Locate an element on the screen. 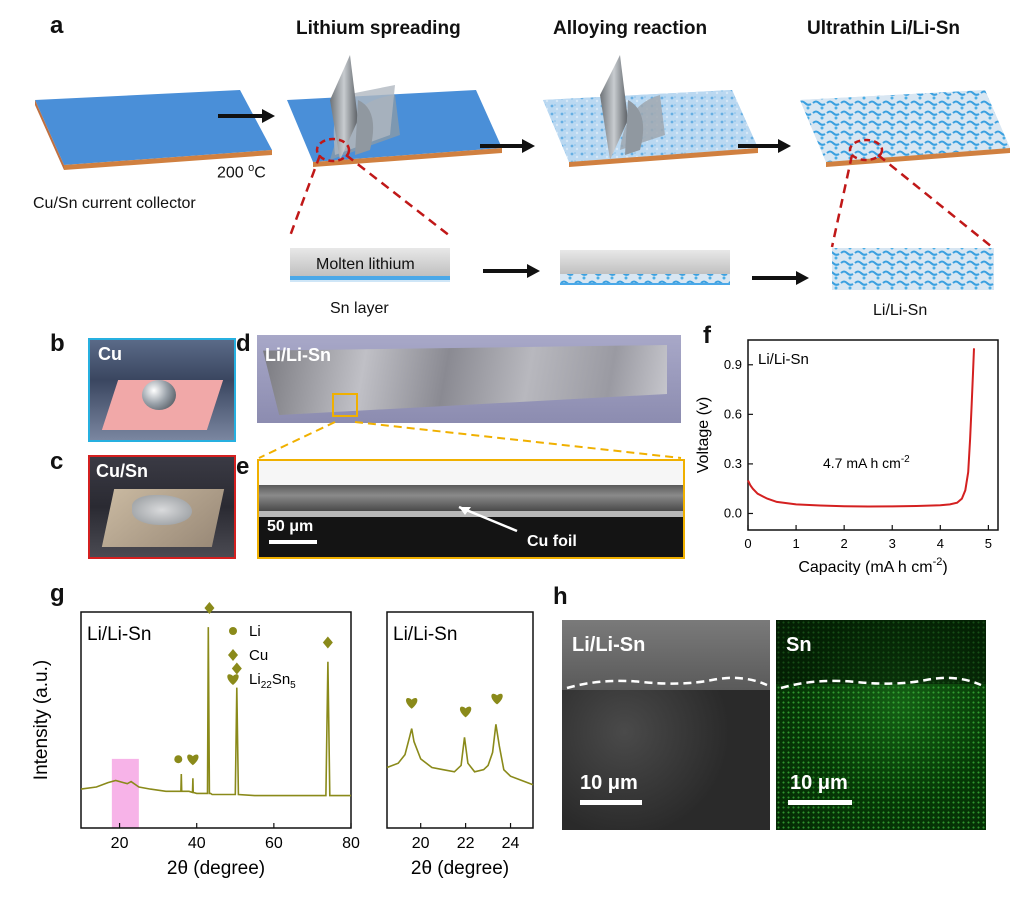  cross-section-li-sn is located at coordinates (913, 269).